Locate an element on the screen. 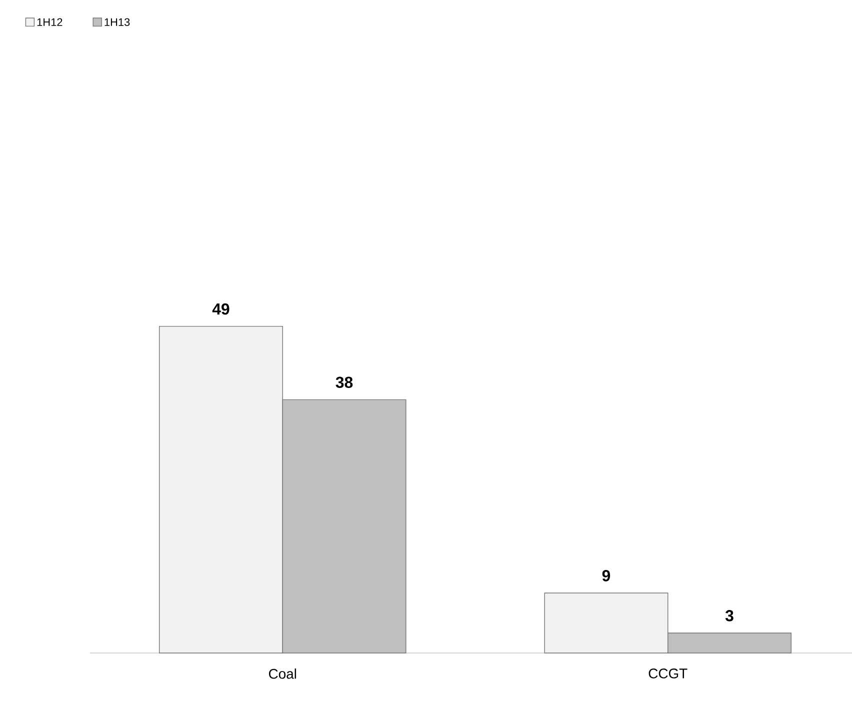 The width and height of the screenshot is (852, 706). data-label: 9 is located at coordinates (606, 576).